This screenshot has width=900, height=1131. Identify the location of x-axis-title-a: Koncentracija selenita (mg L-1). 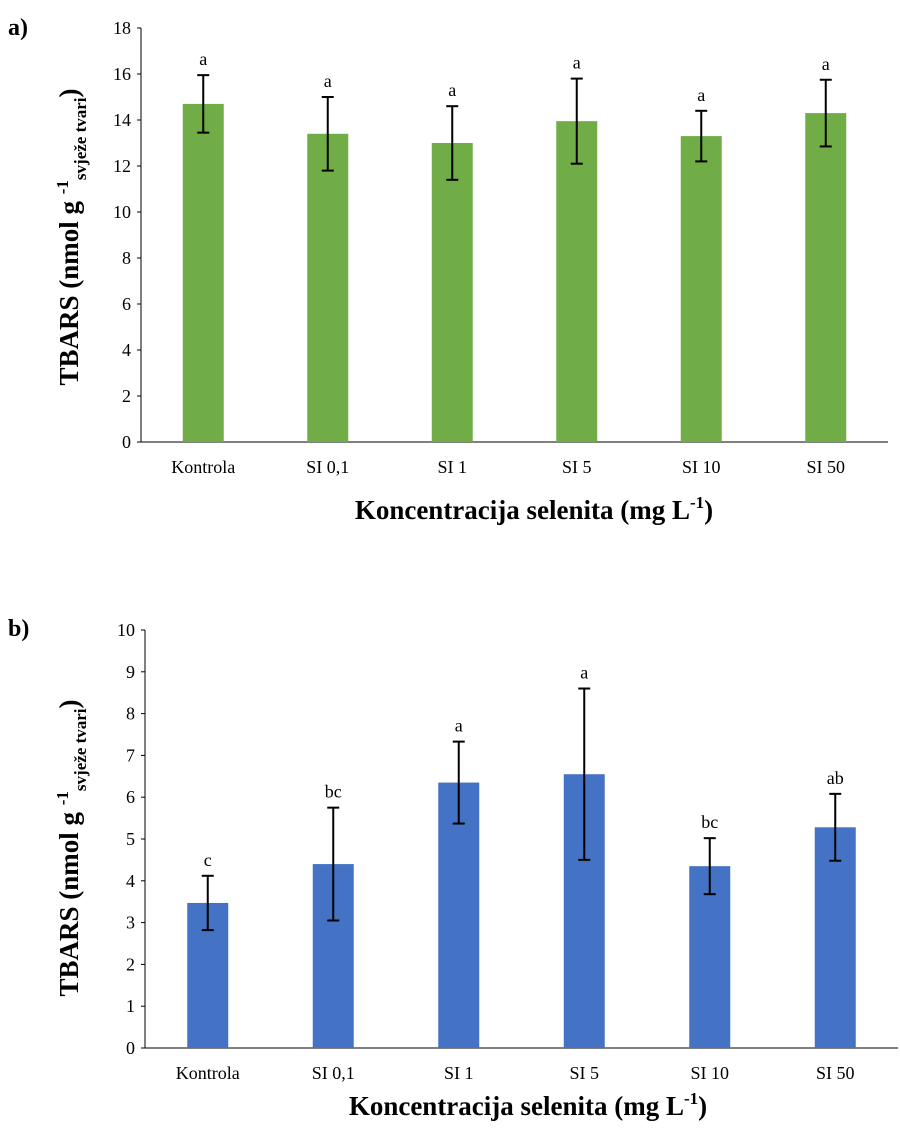
(534, 509).